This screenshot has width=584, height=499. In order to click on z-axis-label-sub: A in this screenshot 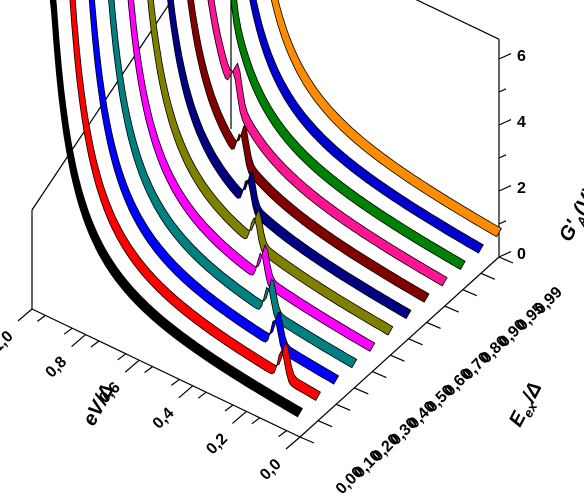, I will do `click(578, 221)`.